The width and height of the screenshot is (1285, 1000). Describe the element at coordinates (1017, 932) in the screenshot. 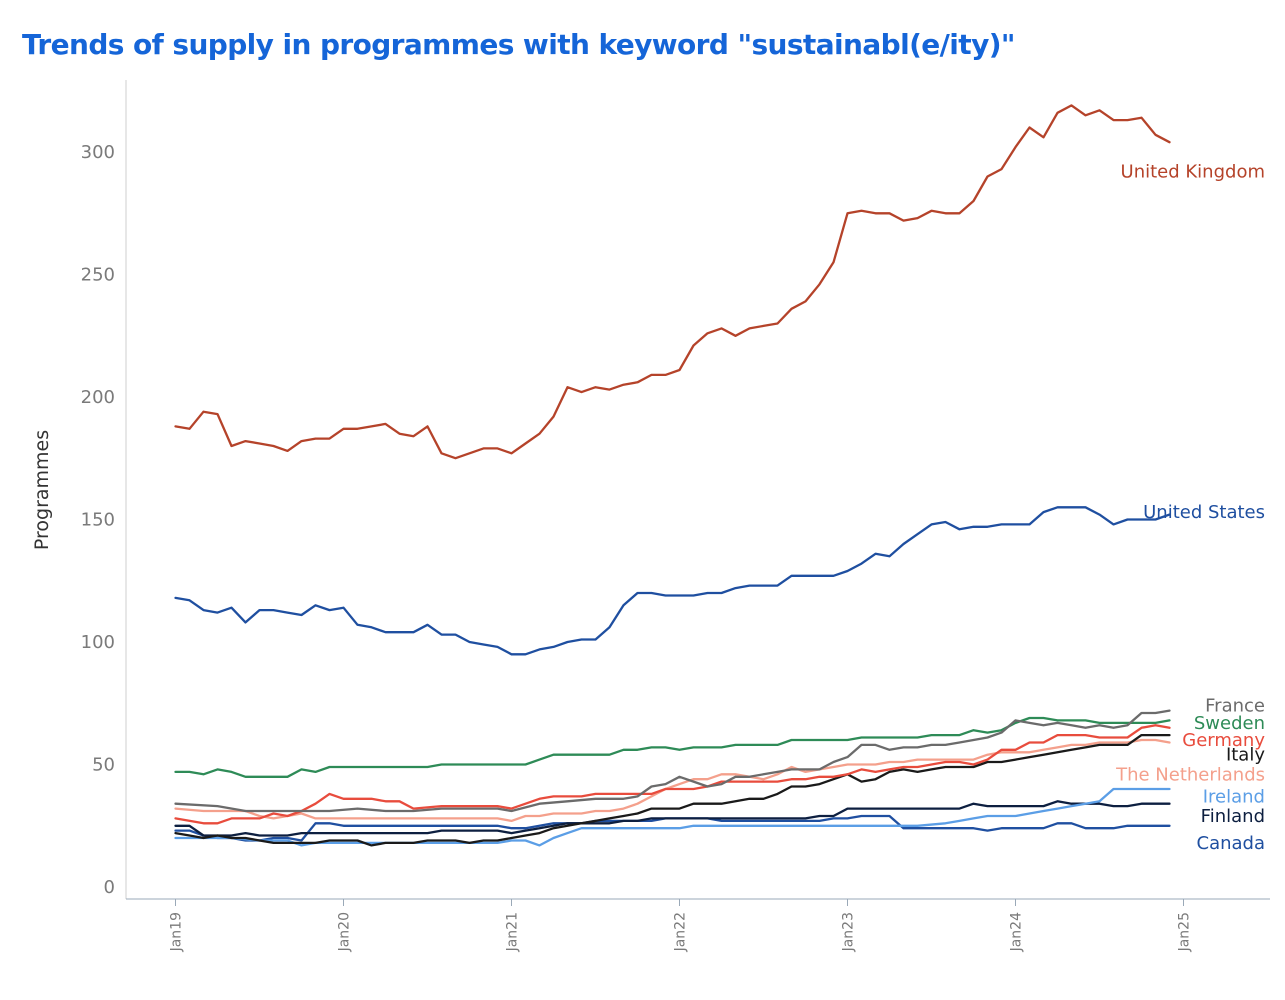

I see `x-tick-label: Jan24` at that location.